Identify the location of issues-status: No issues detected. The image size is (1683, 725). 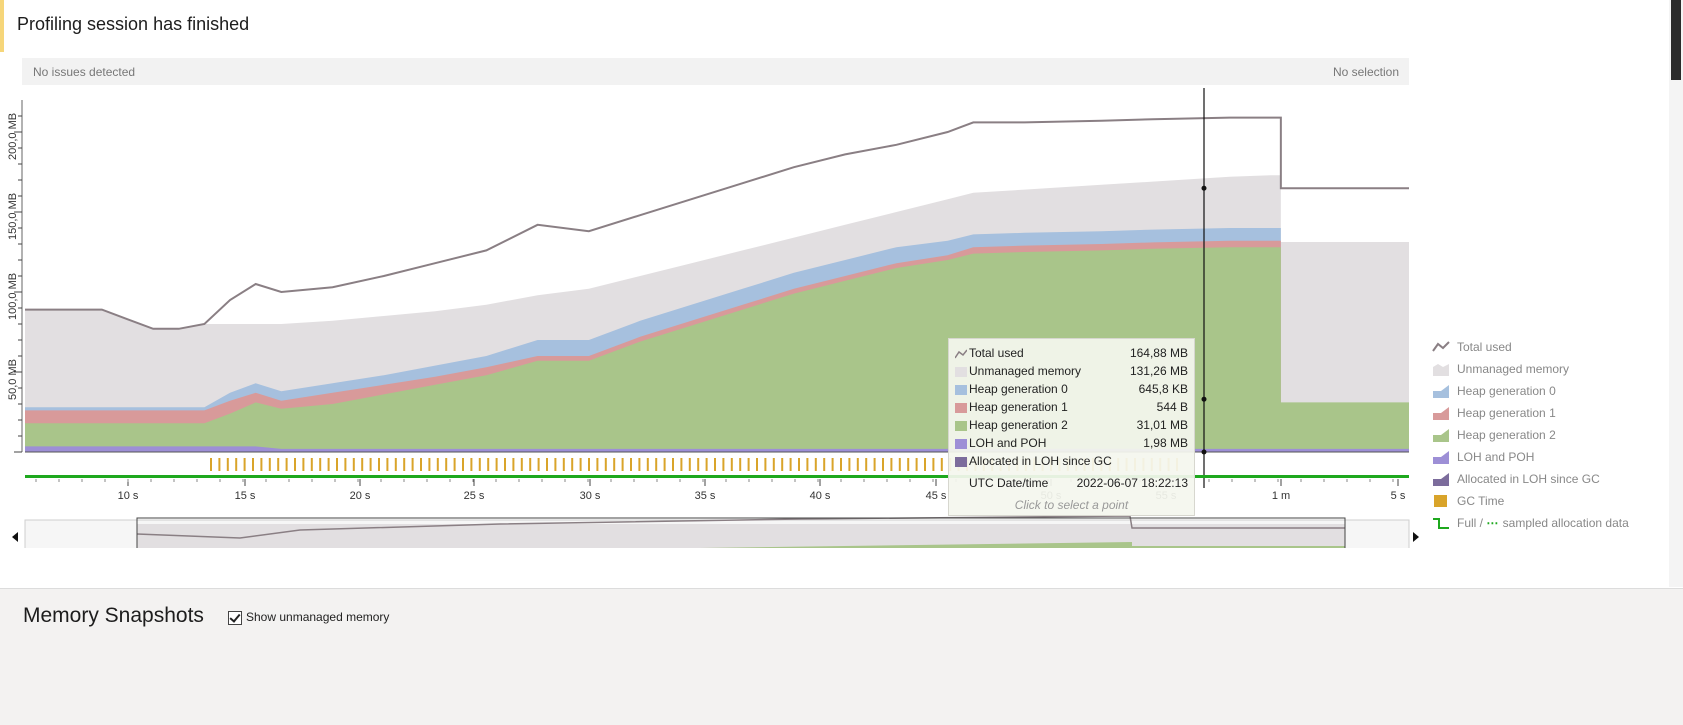
(84, 72).